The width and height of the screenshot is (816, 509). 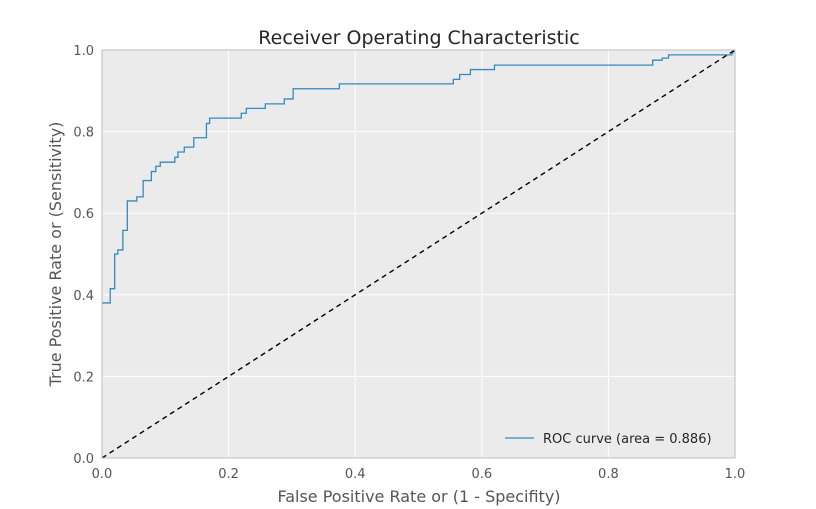 What do you see at coordinates (83, 377) in the screenshot?
I see `y-tick-label: 0.2` at bounding box center [83, 377].